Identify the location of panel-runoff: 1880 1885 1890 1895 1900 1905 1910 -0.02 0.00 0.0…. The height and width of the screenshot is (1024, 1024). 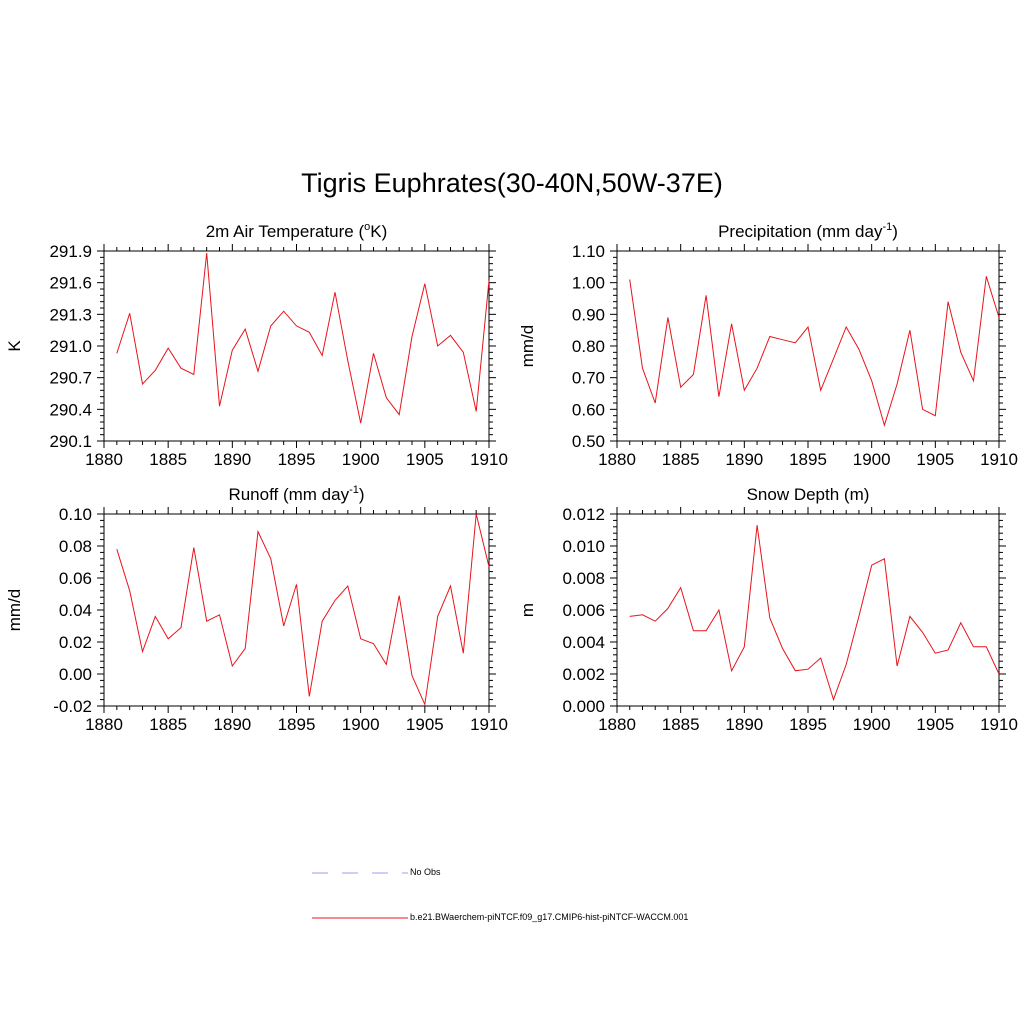
(256, 609).